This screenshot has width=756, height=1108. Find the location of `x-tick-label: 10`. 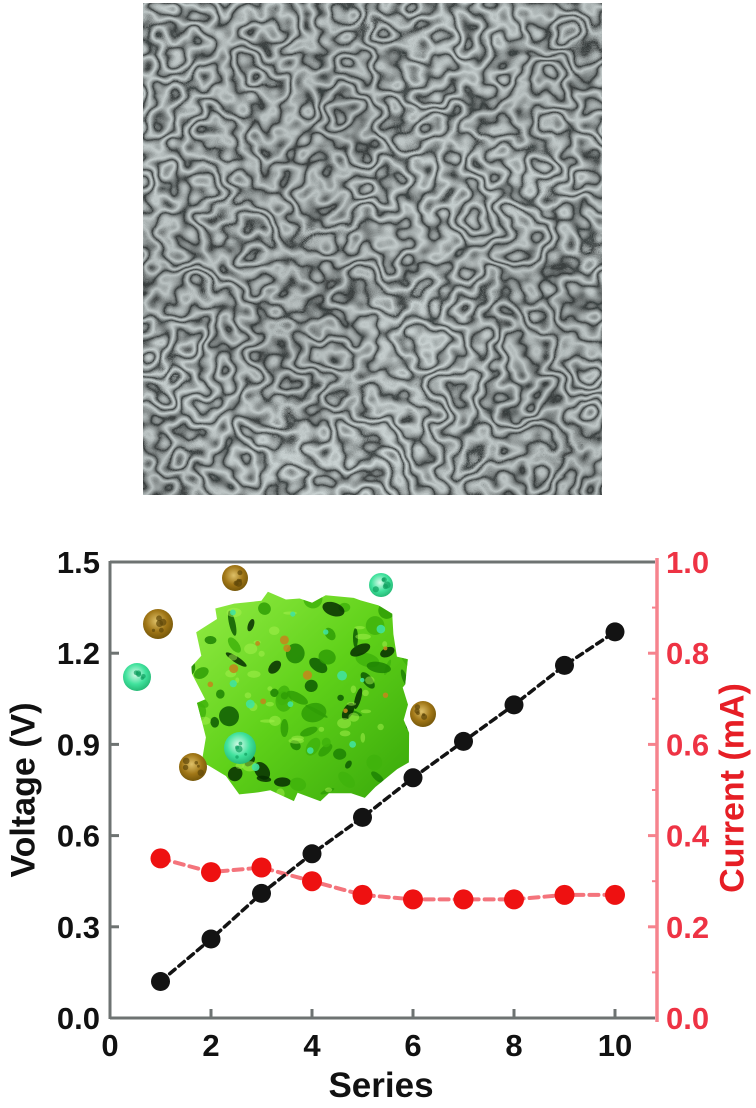

x-tick-label: 10 is located at coordinates (615, 1045).